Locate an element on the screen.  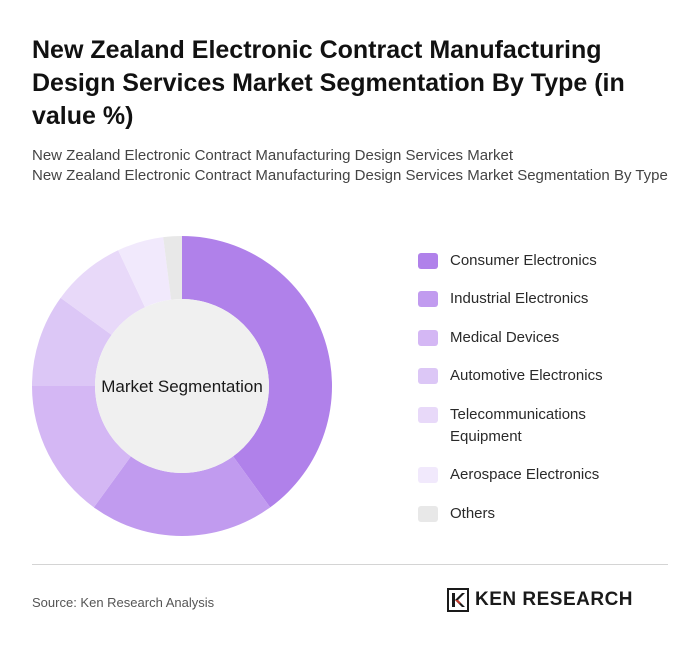
legend-label: Others is located at coordinates (473, 513).